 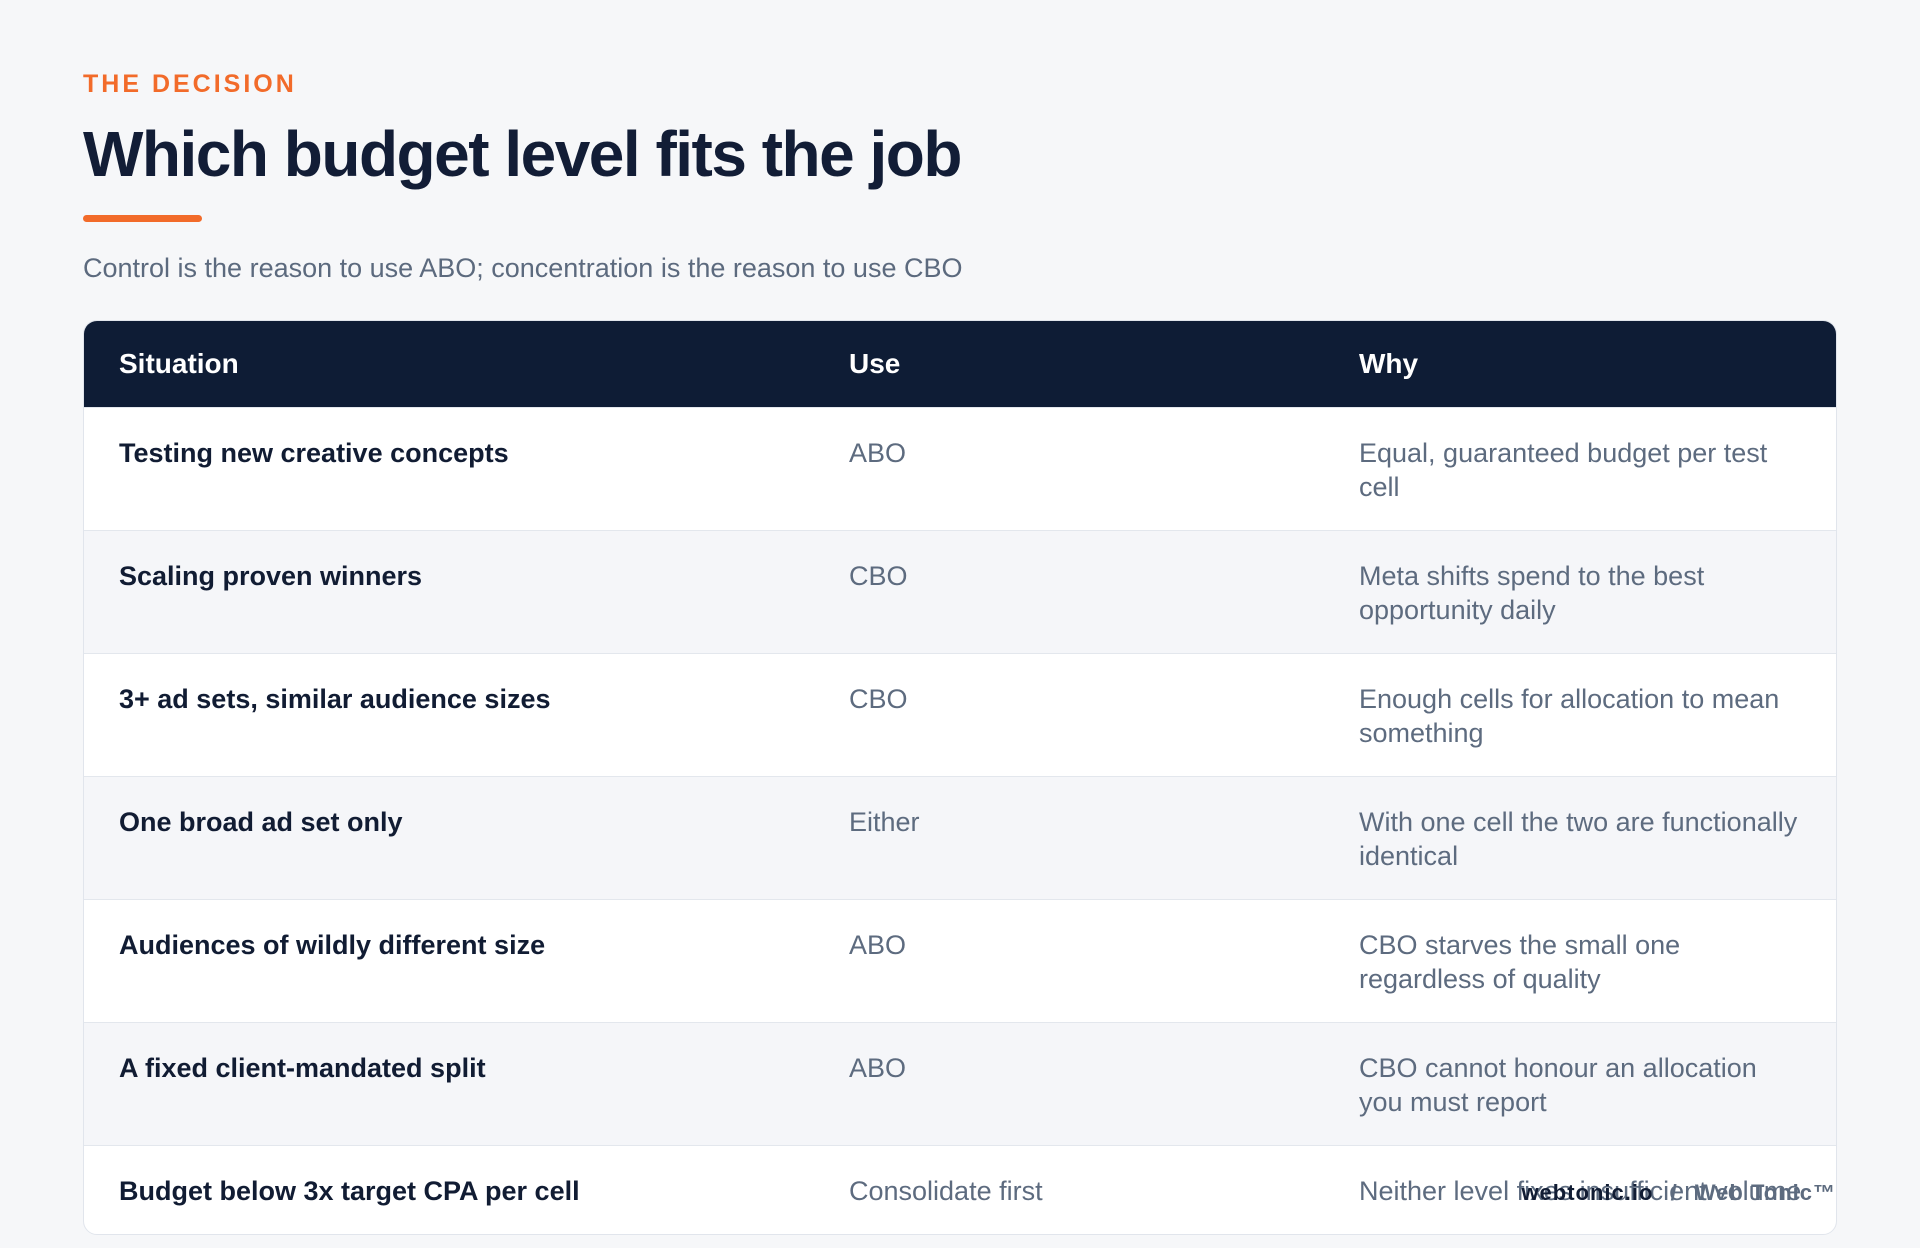 What do you see at coordinates (349, 1191) in the screenshot?
I see `situation-cell: Budget below 3x target CPA per cell` at bounding box center [349, 1191].